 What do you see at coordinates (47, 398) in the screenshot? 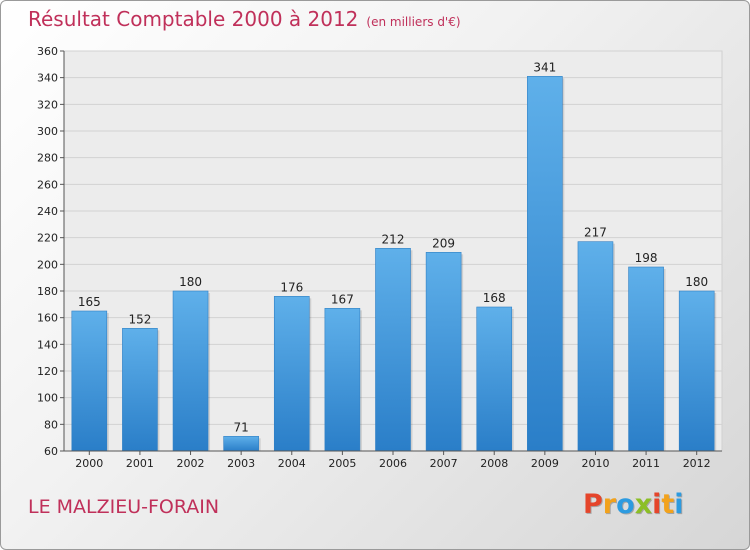
I see `y-tick-label: 100` at bounding box center [47, 398].